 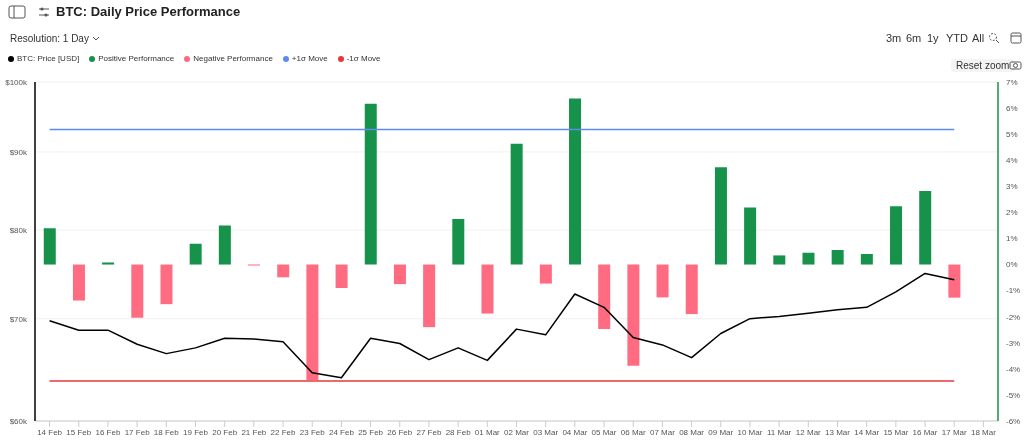 What do you see at coordinates (196, 432) in the screenshot?
I see `x-tick-label: 19 Feb` at bounding box center [196, 432].